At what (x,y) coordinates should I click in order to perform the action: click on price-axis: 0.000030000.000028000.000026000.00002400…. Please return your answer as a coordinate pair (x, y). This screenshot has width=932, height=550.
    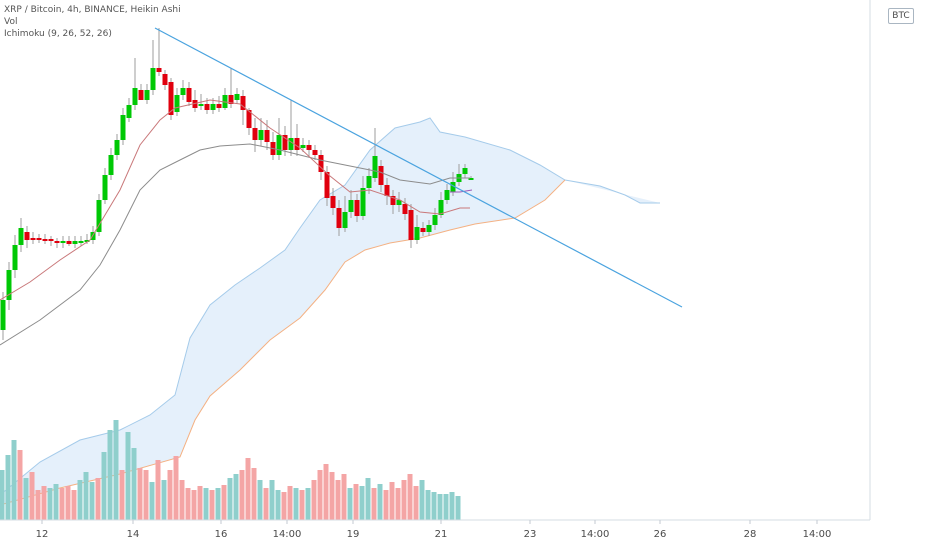
    Looking at the image, I should click on (900, 260).